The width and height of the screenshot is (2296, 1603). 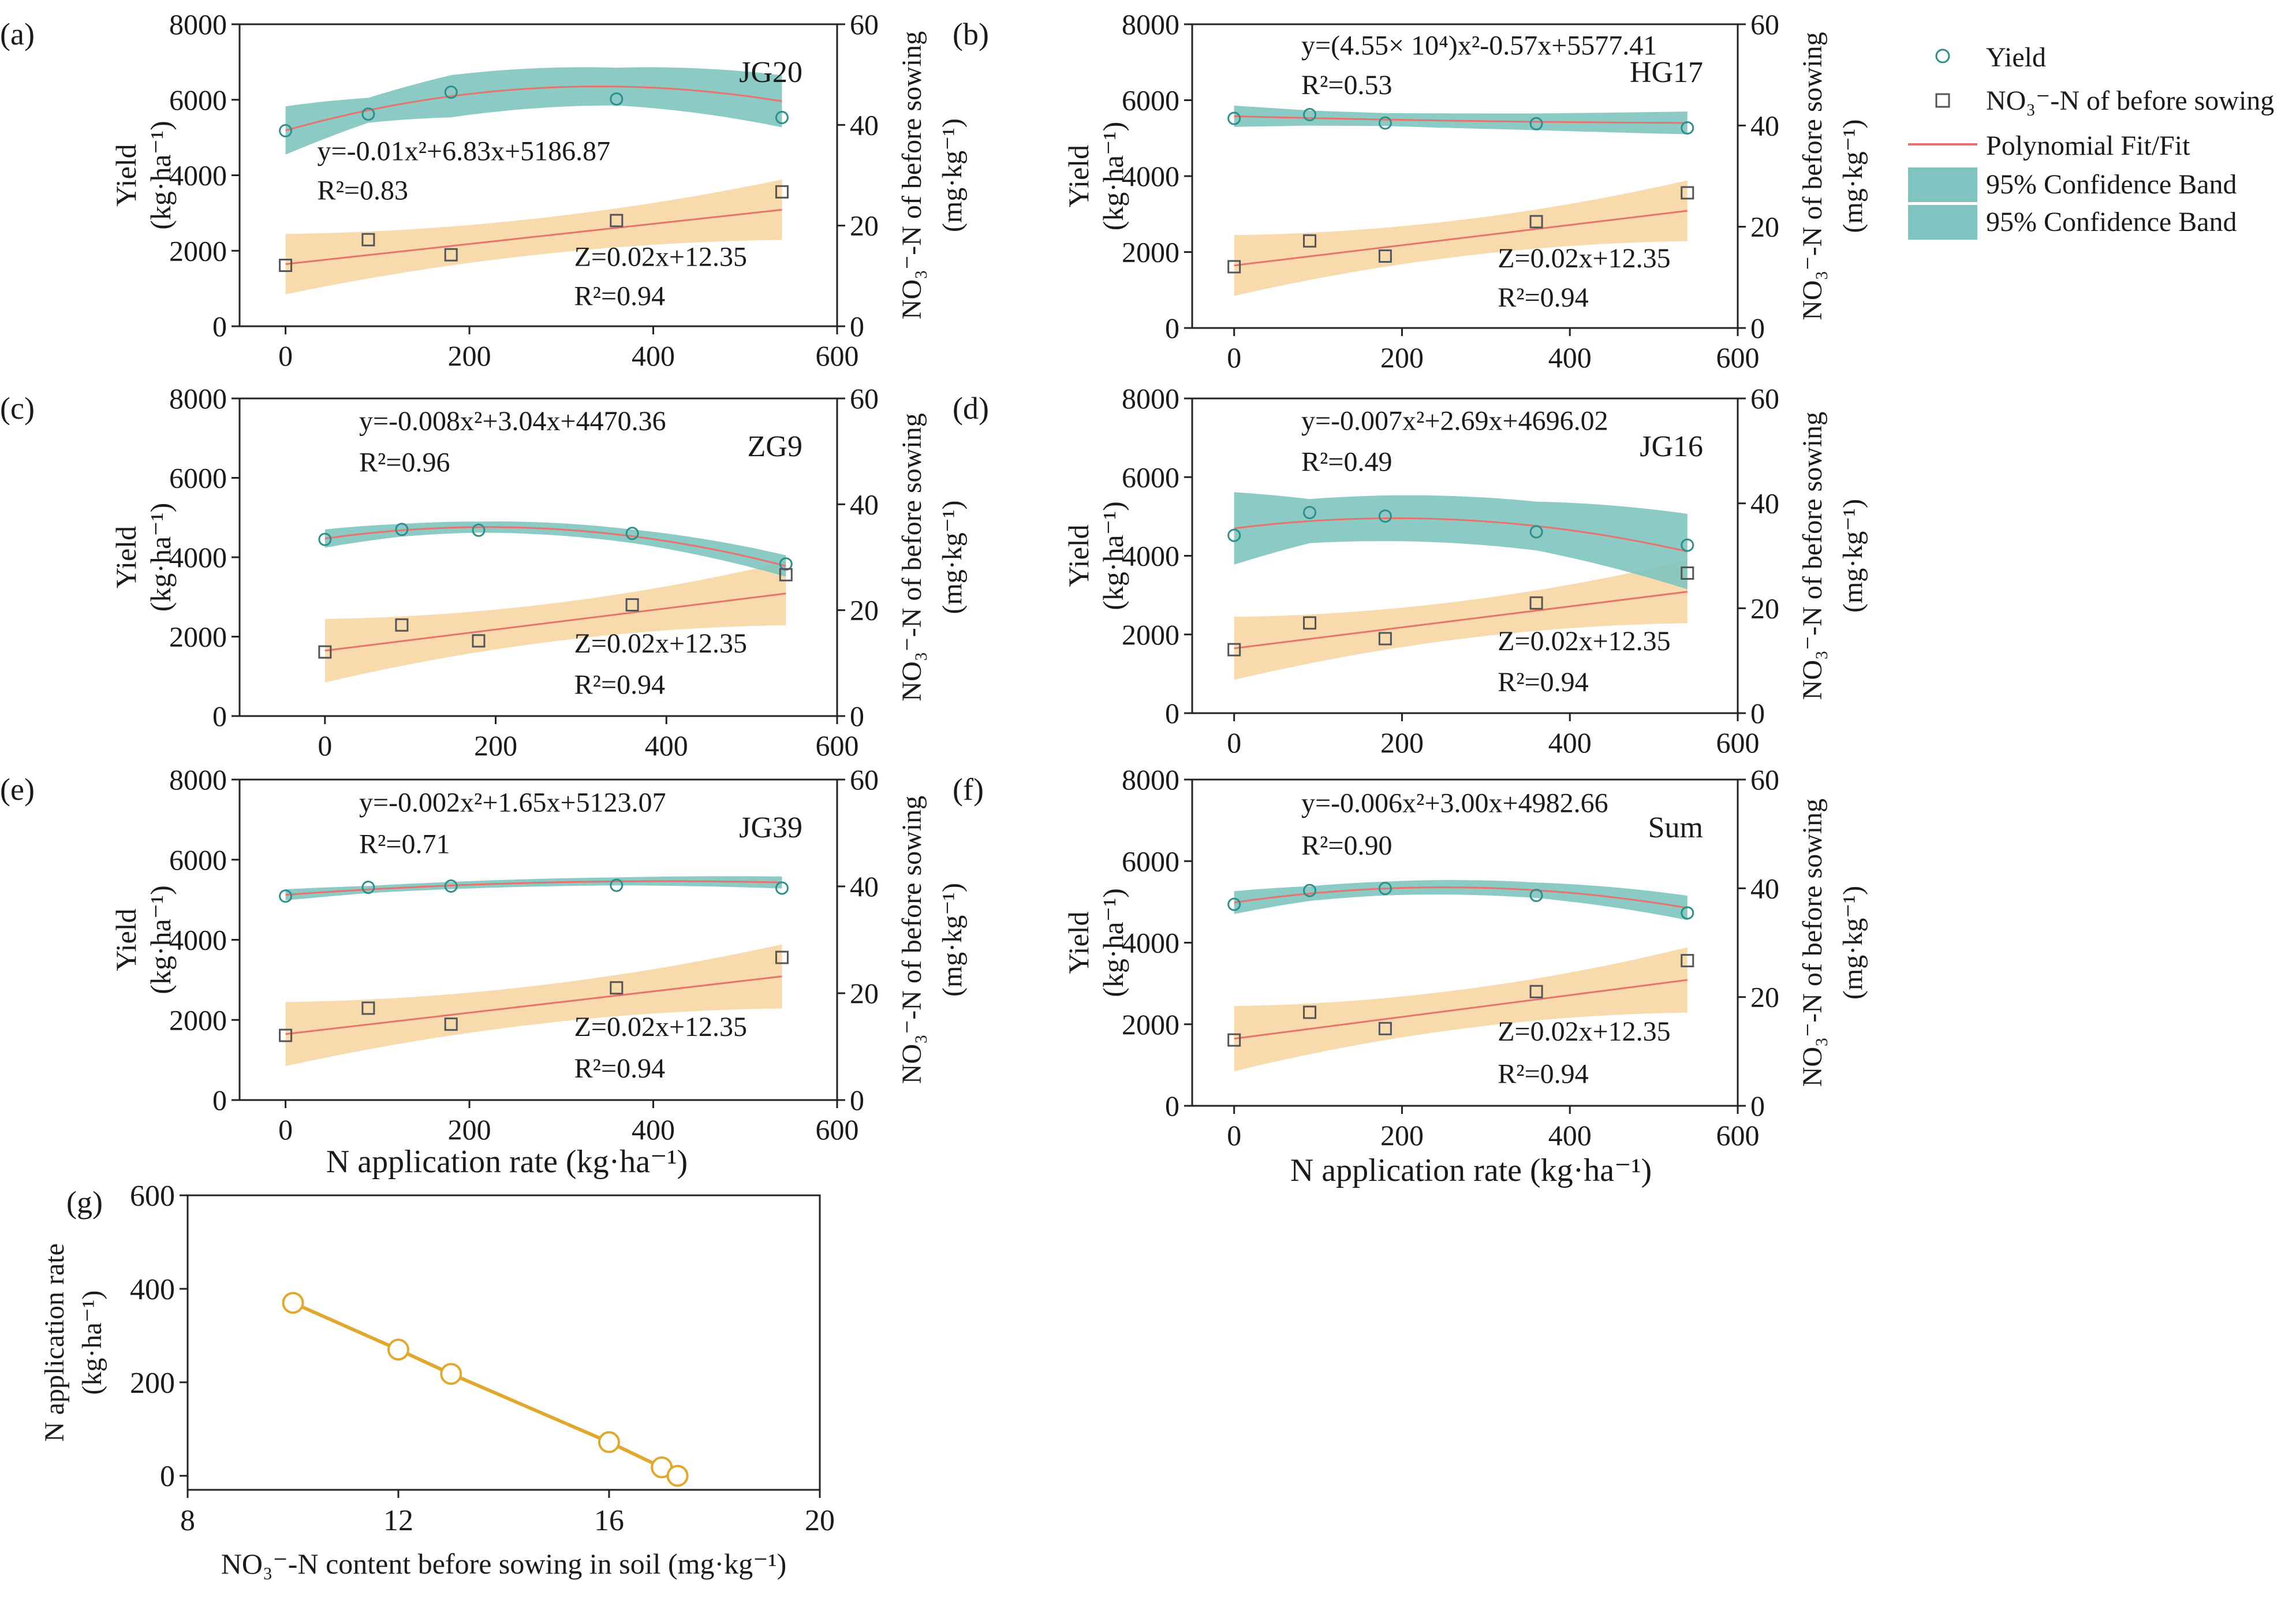 What do you see at coordinates (775, 446) in the screenshot?
I see `cultivar-label: ZG9` at bounding box center [775, 446].